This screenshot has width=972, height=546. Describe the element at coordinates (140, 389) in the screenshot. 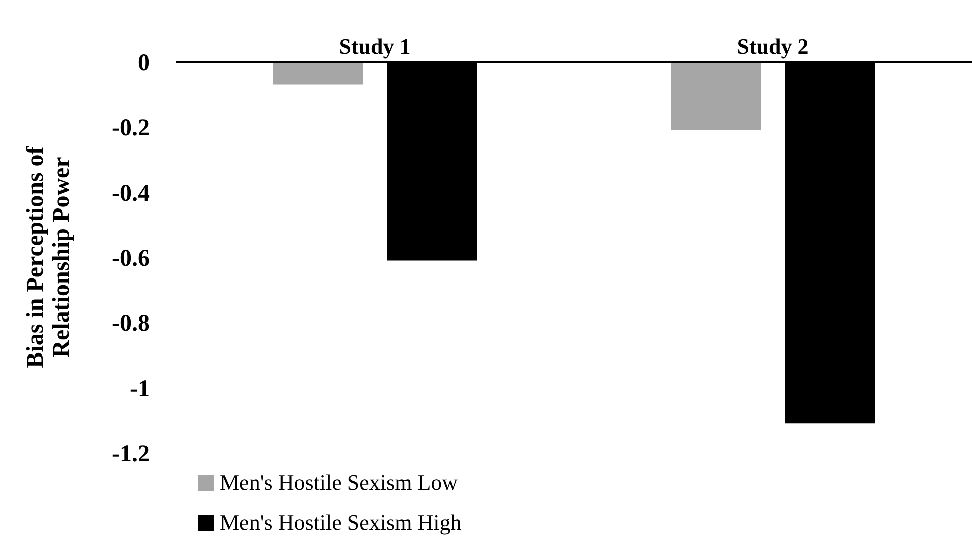

I see `y-tick-label: -1` at that location.